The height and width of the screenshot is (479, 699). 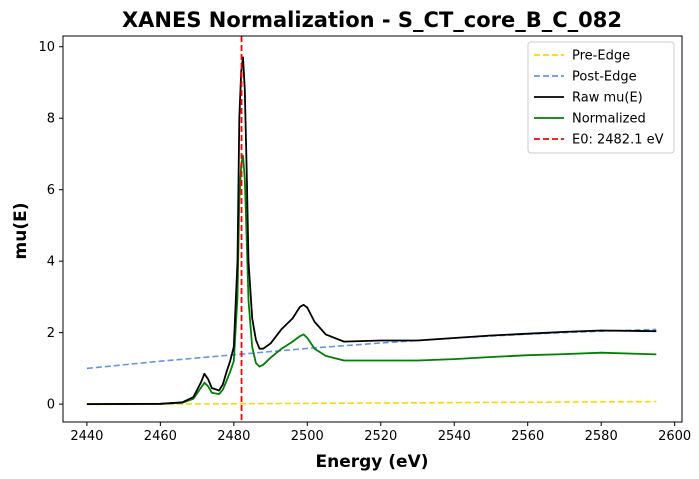 I want to click on y-tick-label: 10, so click(x=46, y=47).